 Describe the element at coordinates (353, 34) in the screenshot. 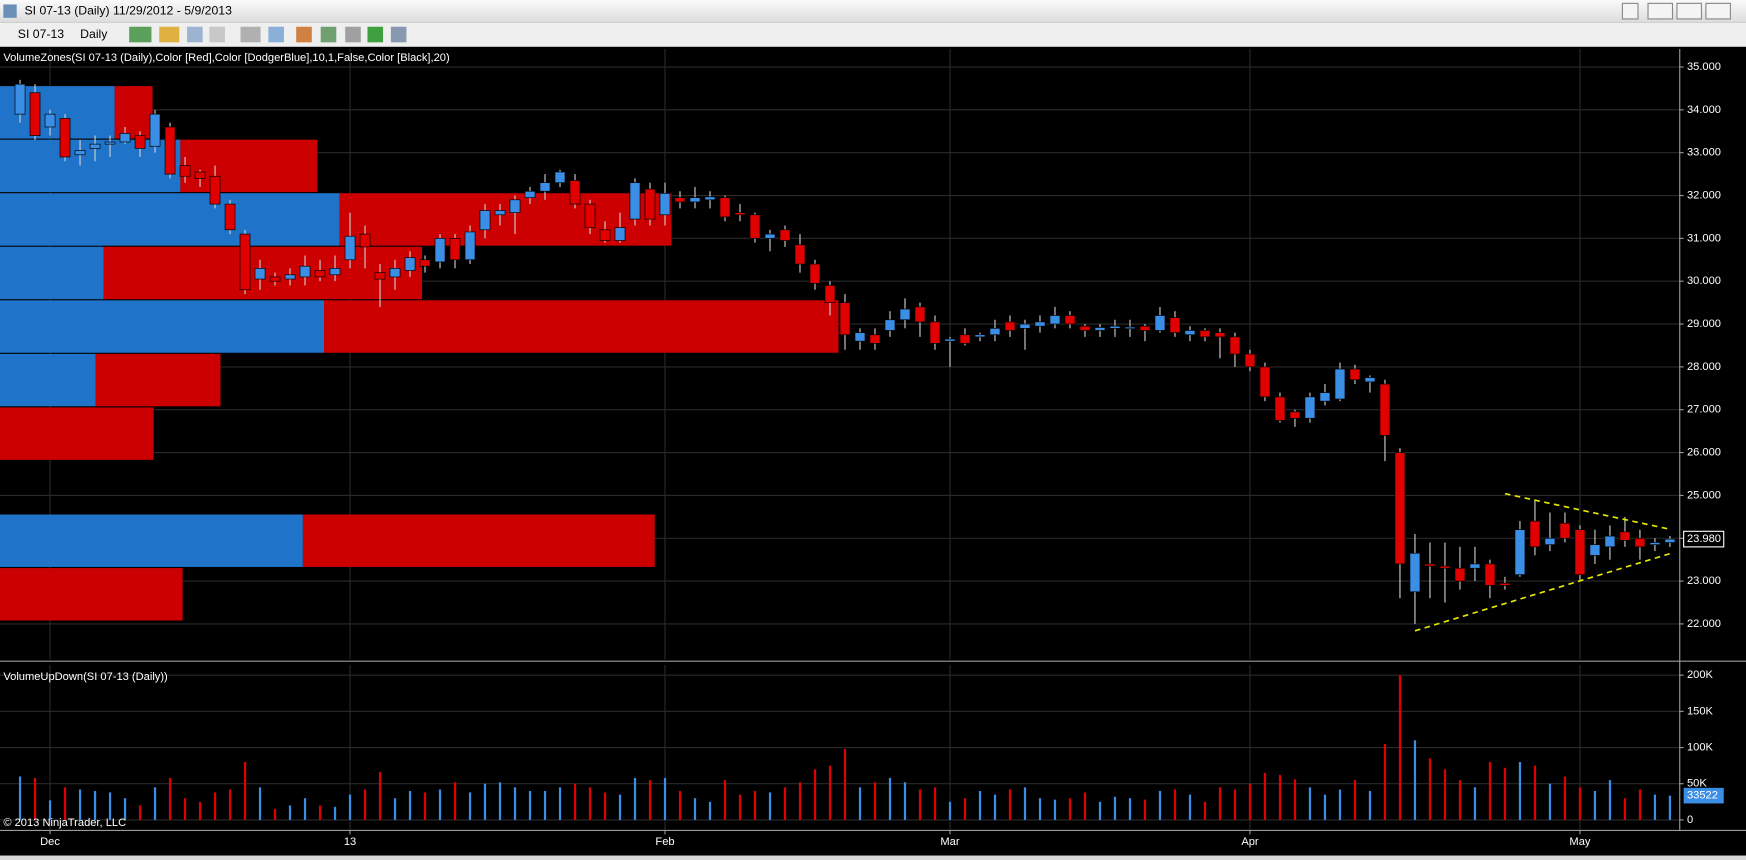

I see `chart-button` at that location.